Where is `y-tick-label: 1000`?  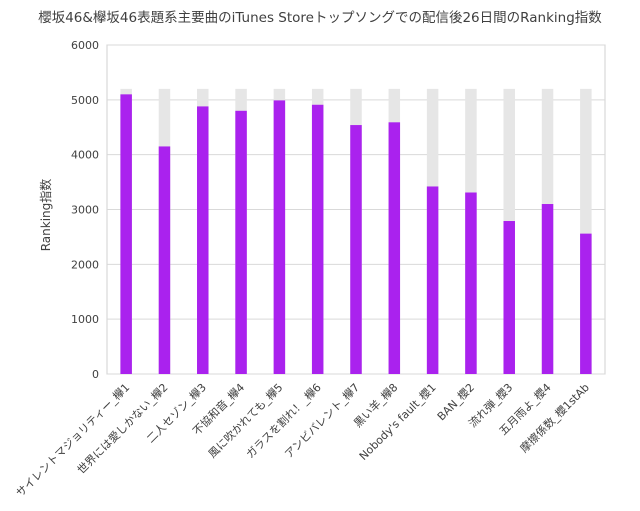
y-tick-label: 1000 is located at coordinates (85, 319).